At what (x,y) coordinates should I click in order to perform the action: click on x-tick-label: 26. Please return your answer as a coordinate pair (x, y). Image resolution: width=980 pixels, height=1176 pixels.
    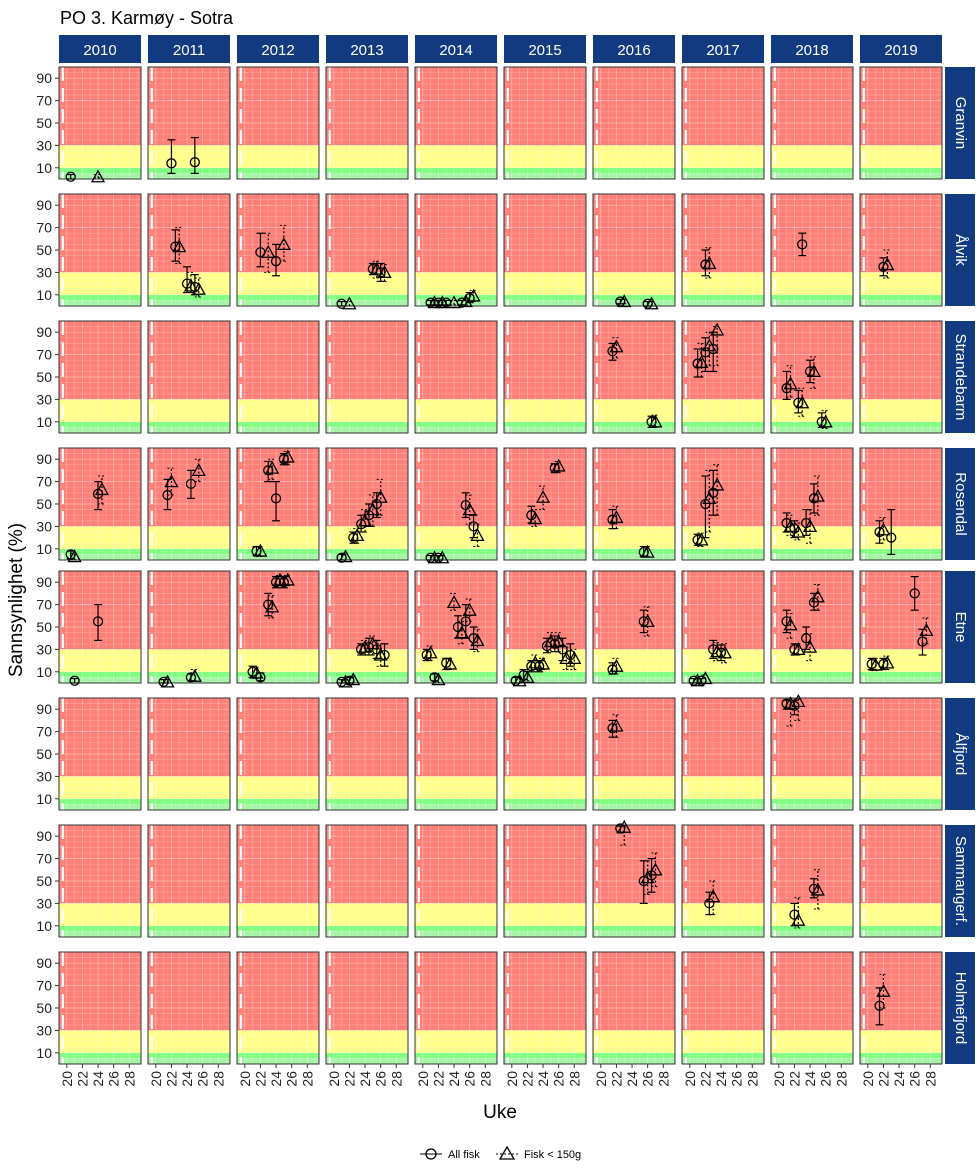
    Looking at the image, I should click on (470, 1079).